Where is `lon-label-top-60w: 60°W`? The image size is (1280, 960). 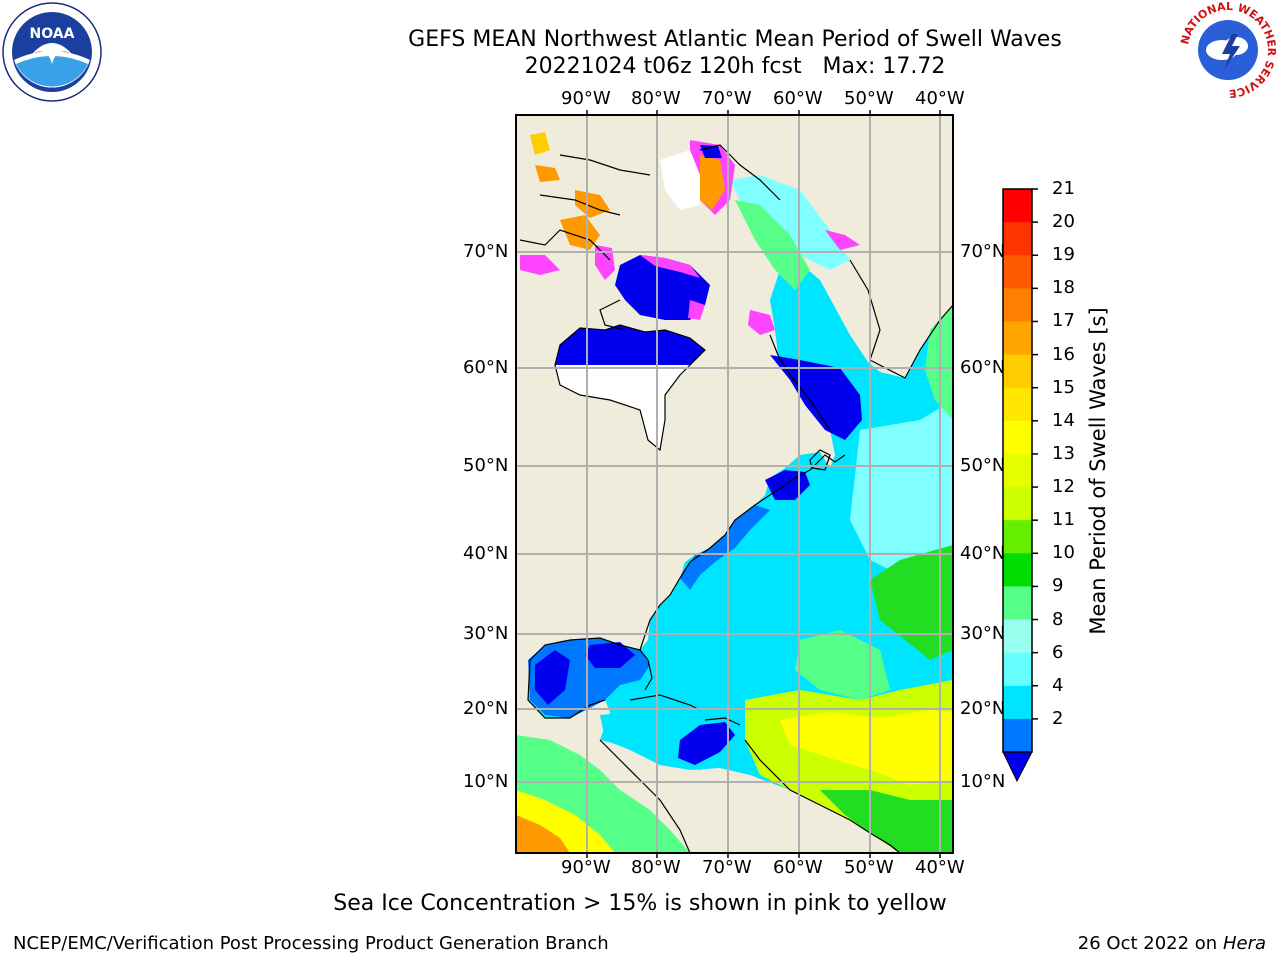 lon-label-top-60w: 60°W is located at coordinates (798, 98).